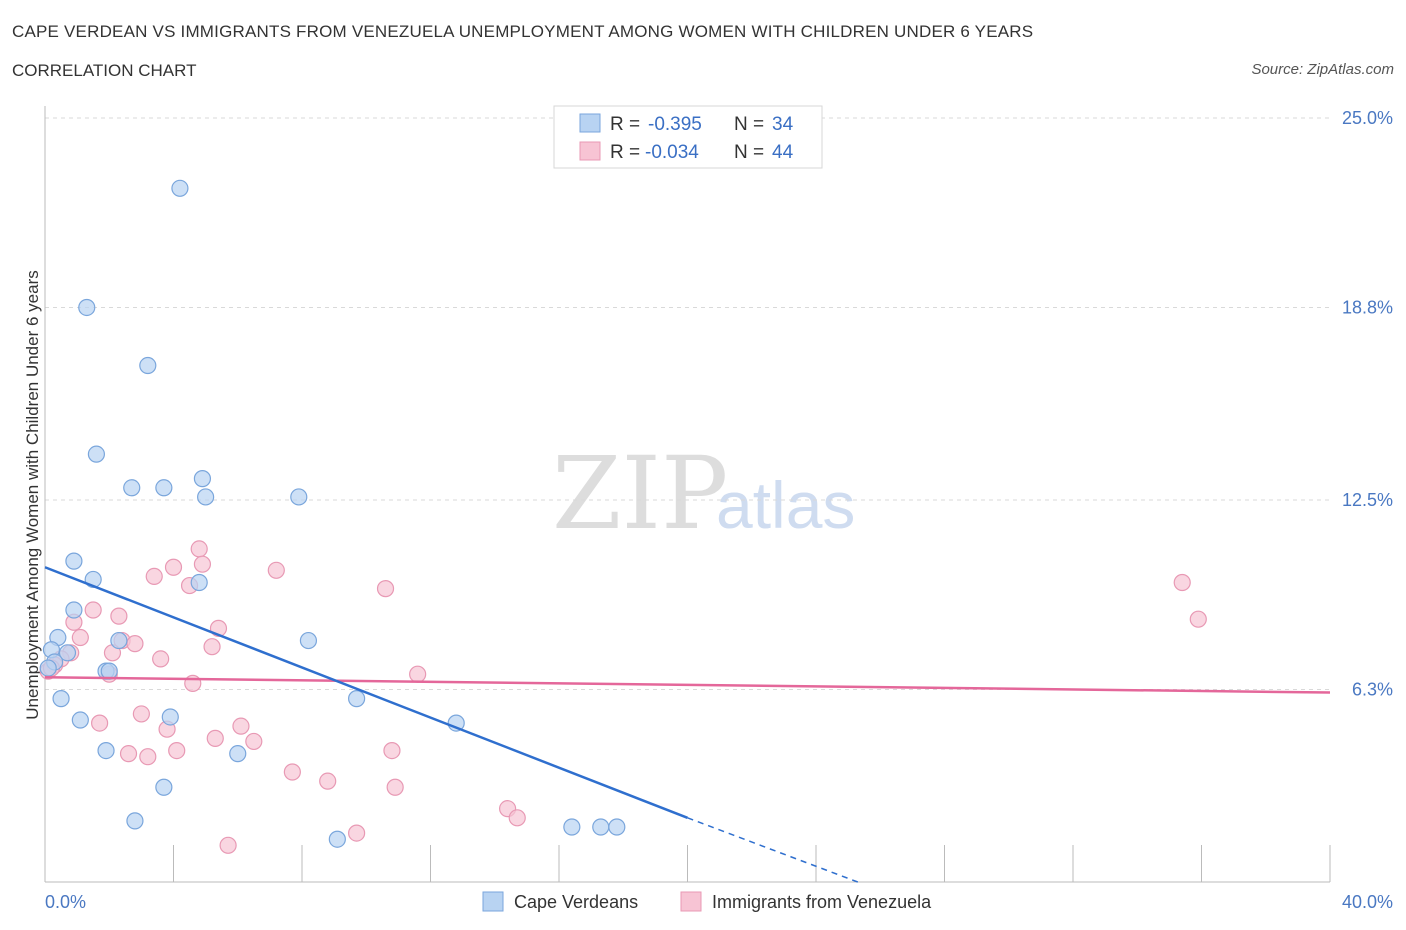 This screenshot has height=930, width=1406. I want to click on source-credit: Source: ZipAtlas.com, so click(1322, 69).